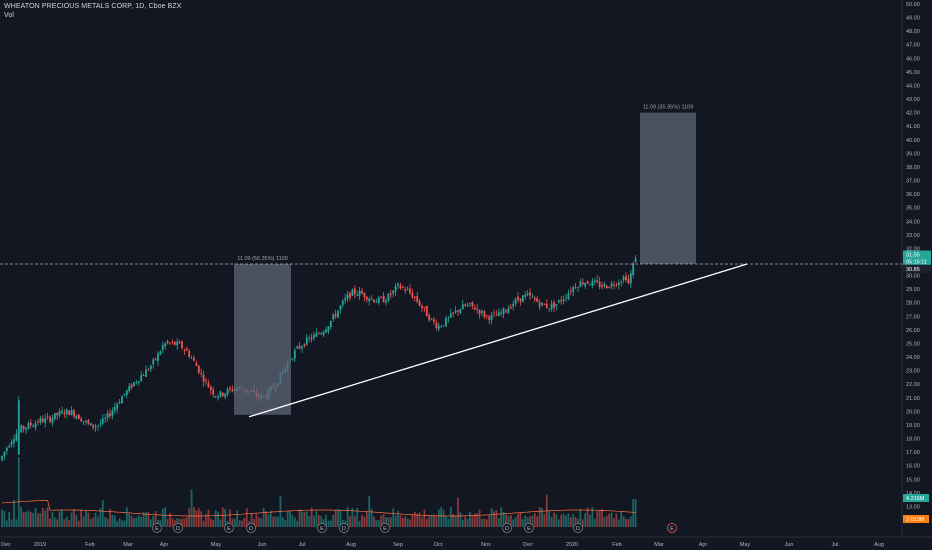  Describe the element at coordinates (913, 256) in the screenshot. I see `price-tag-label: 31.55` at that location.